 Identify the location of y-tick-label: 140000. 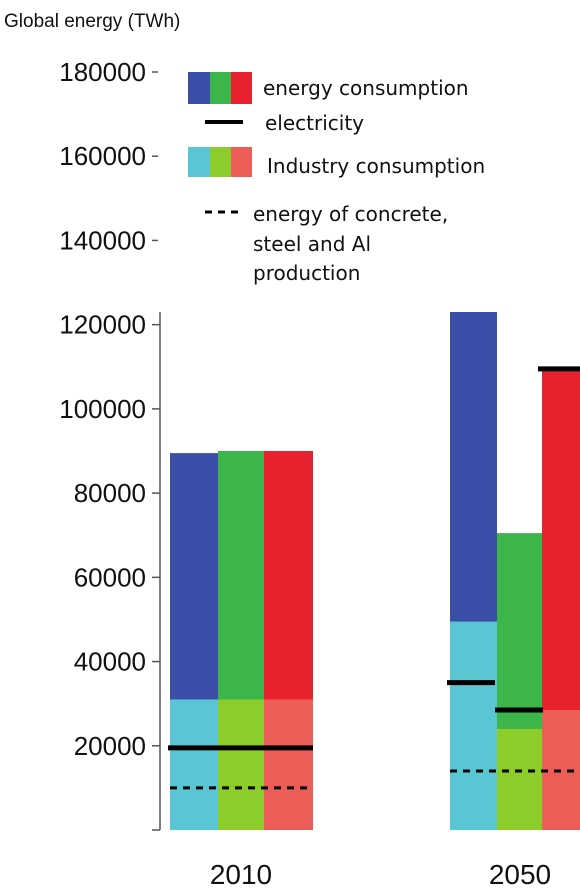
(102, 240).